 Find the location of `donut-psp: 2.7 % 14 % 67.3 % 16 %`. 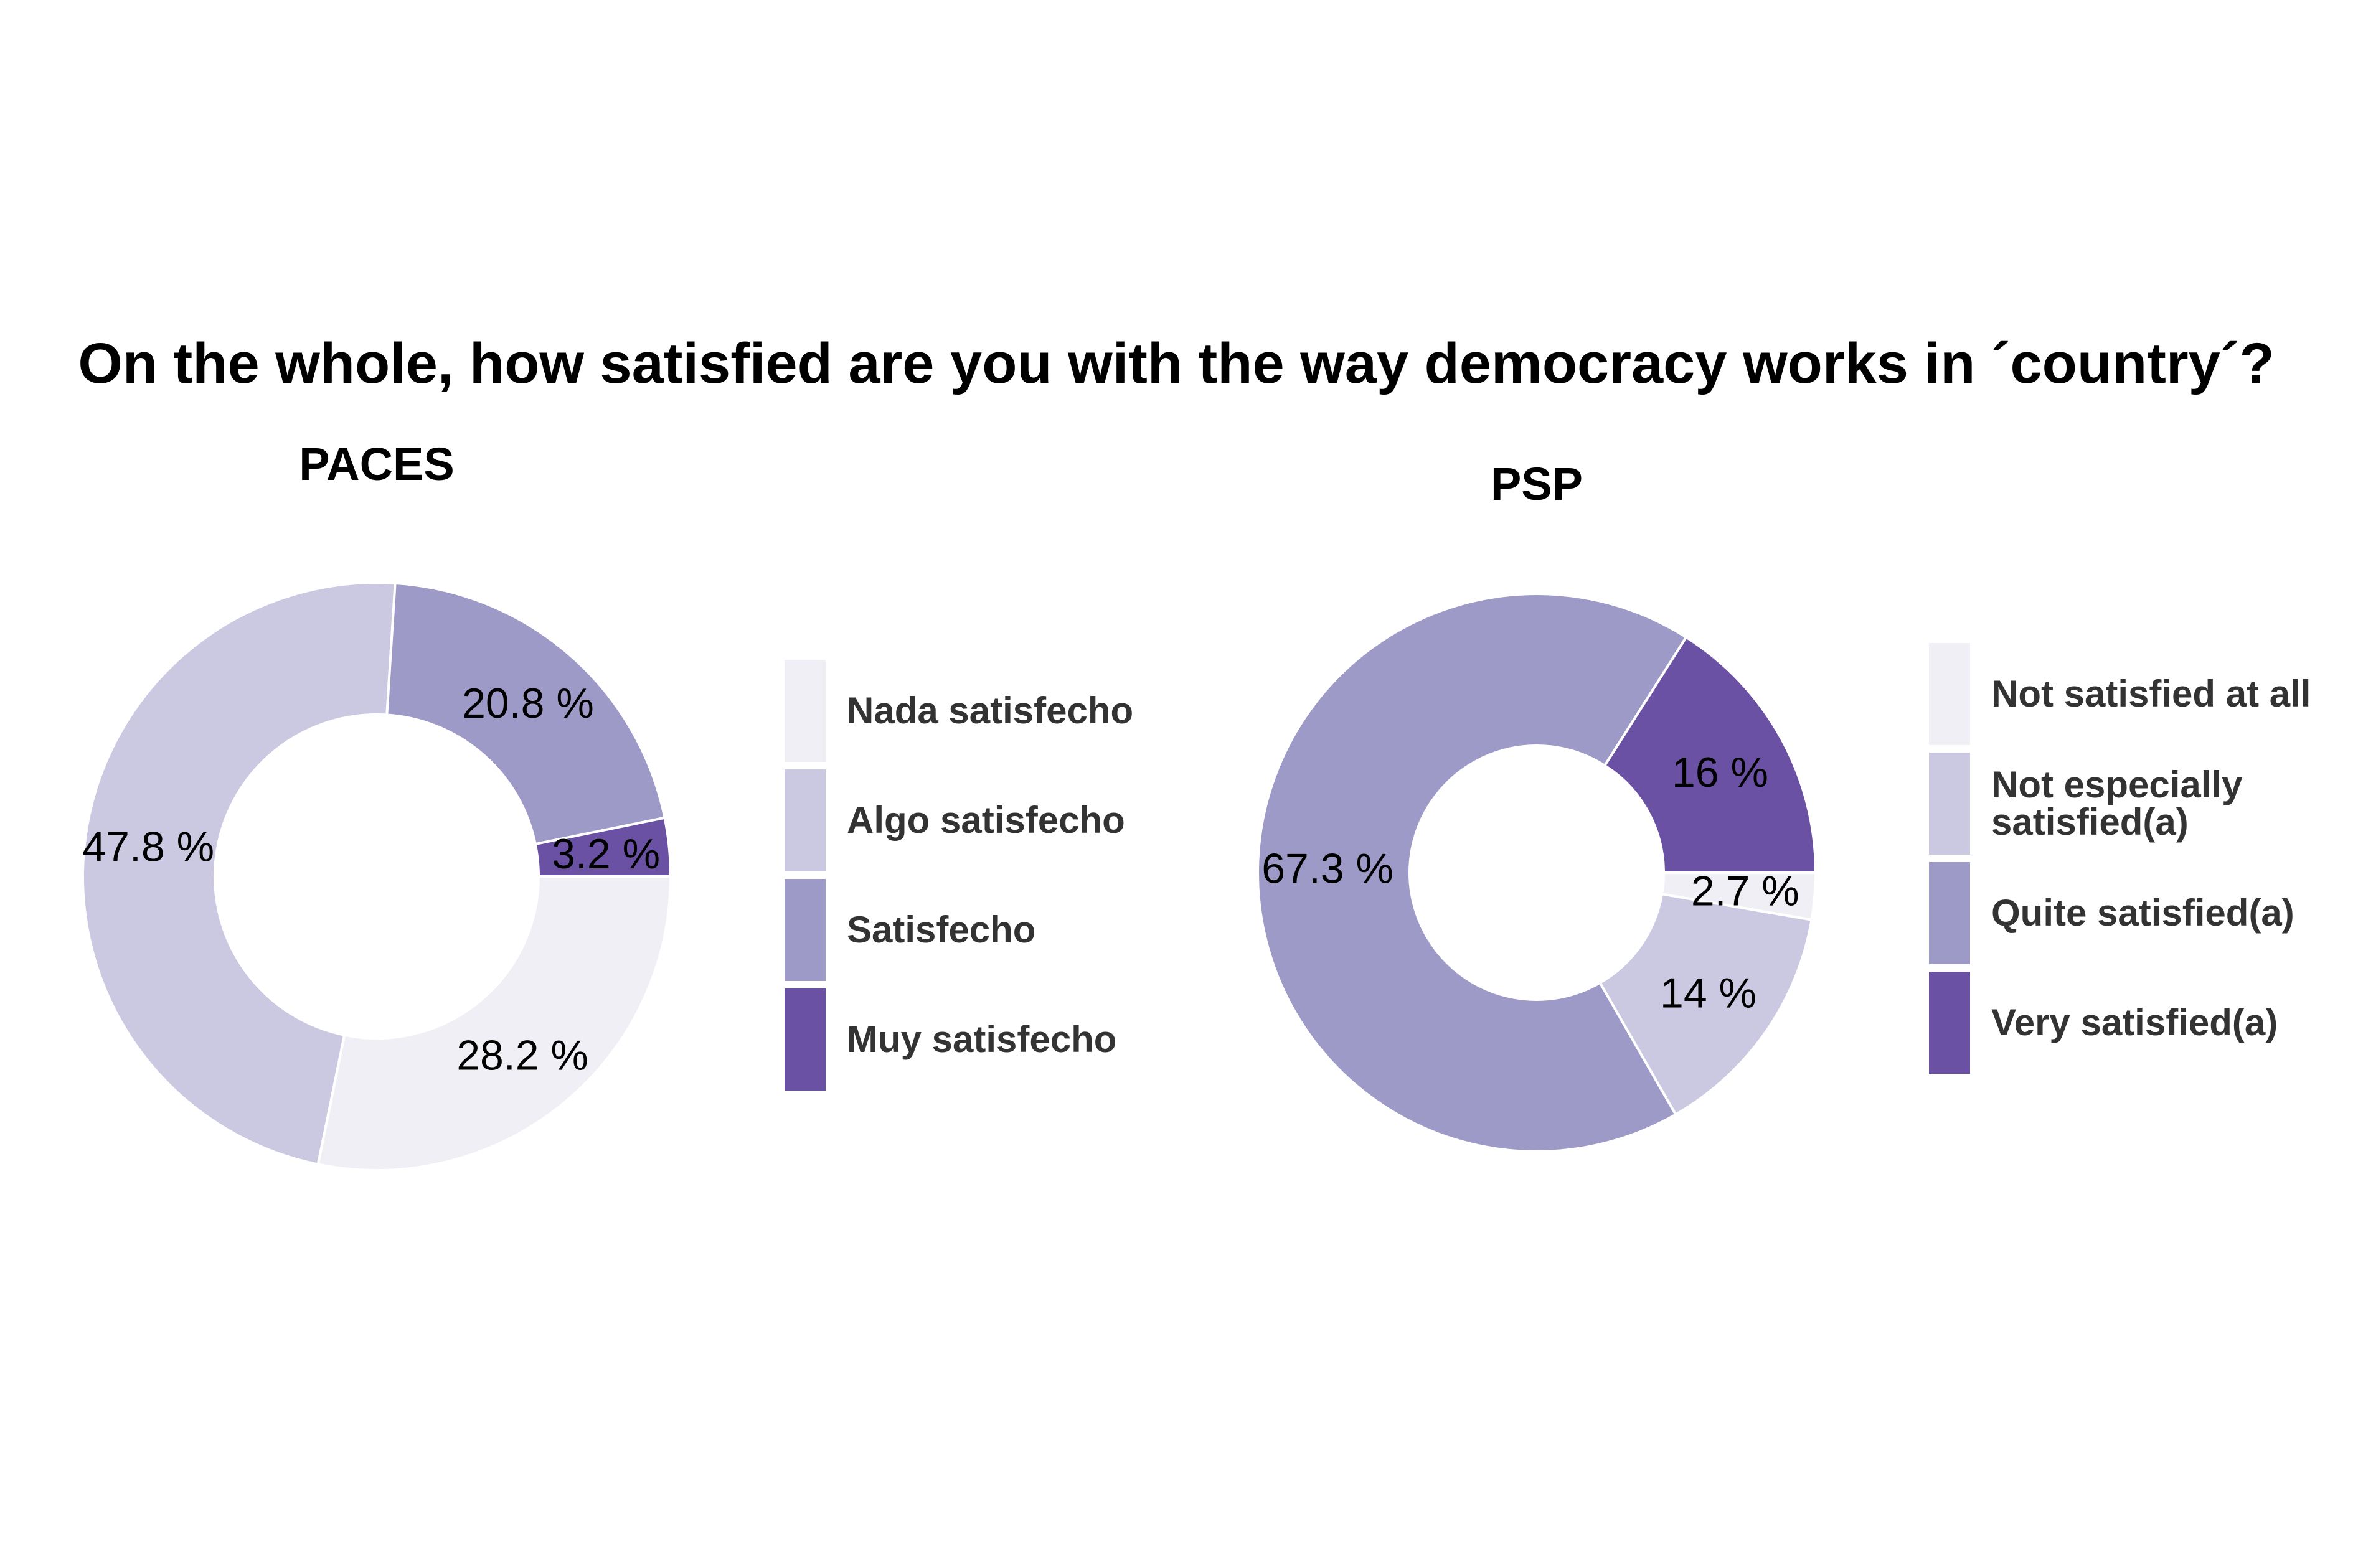

donut-psp: 2.7 % 14 % 67.3 % 16 % is located at coordinates (1537, 873).